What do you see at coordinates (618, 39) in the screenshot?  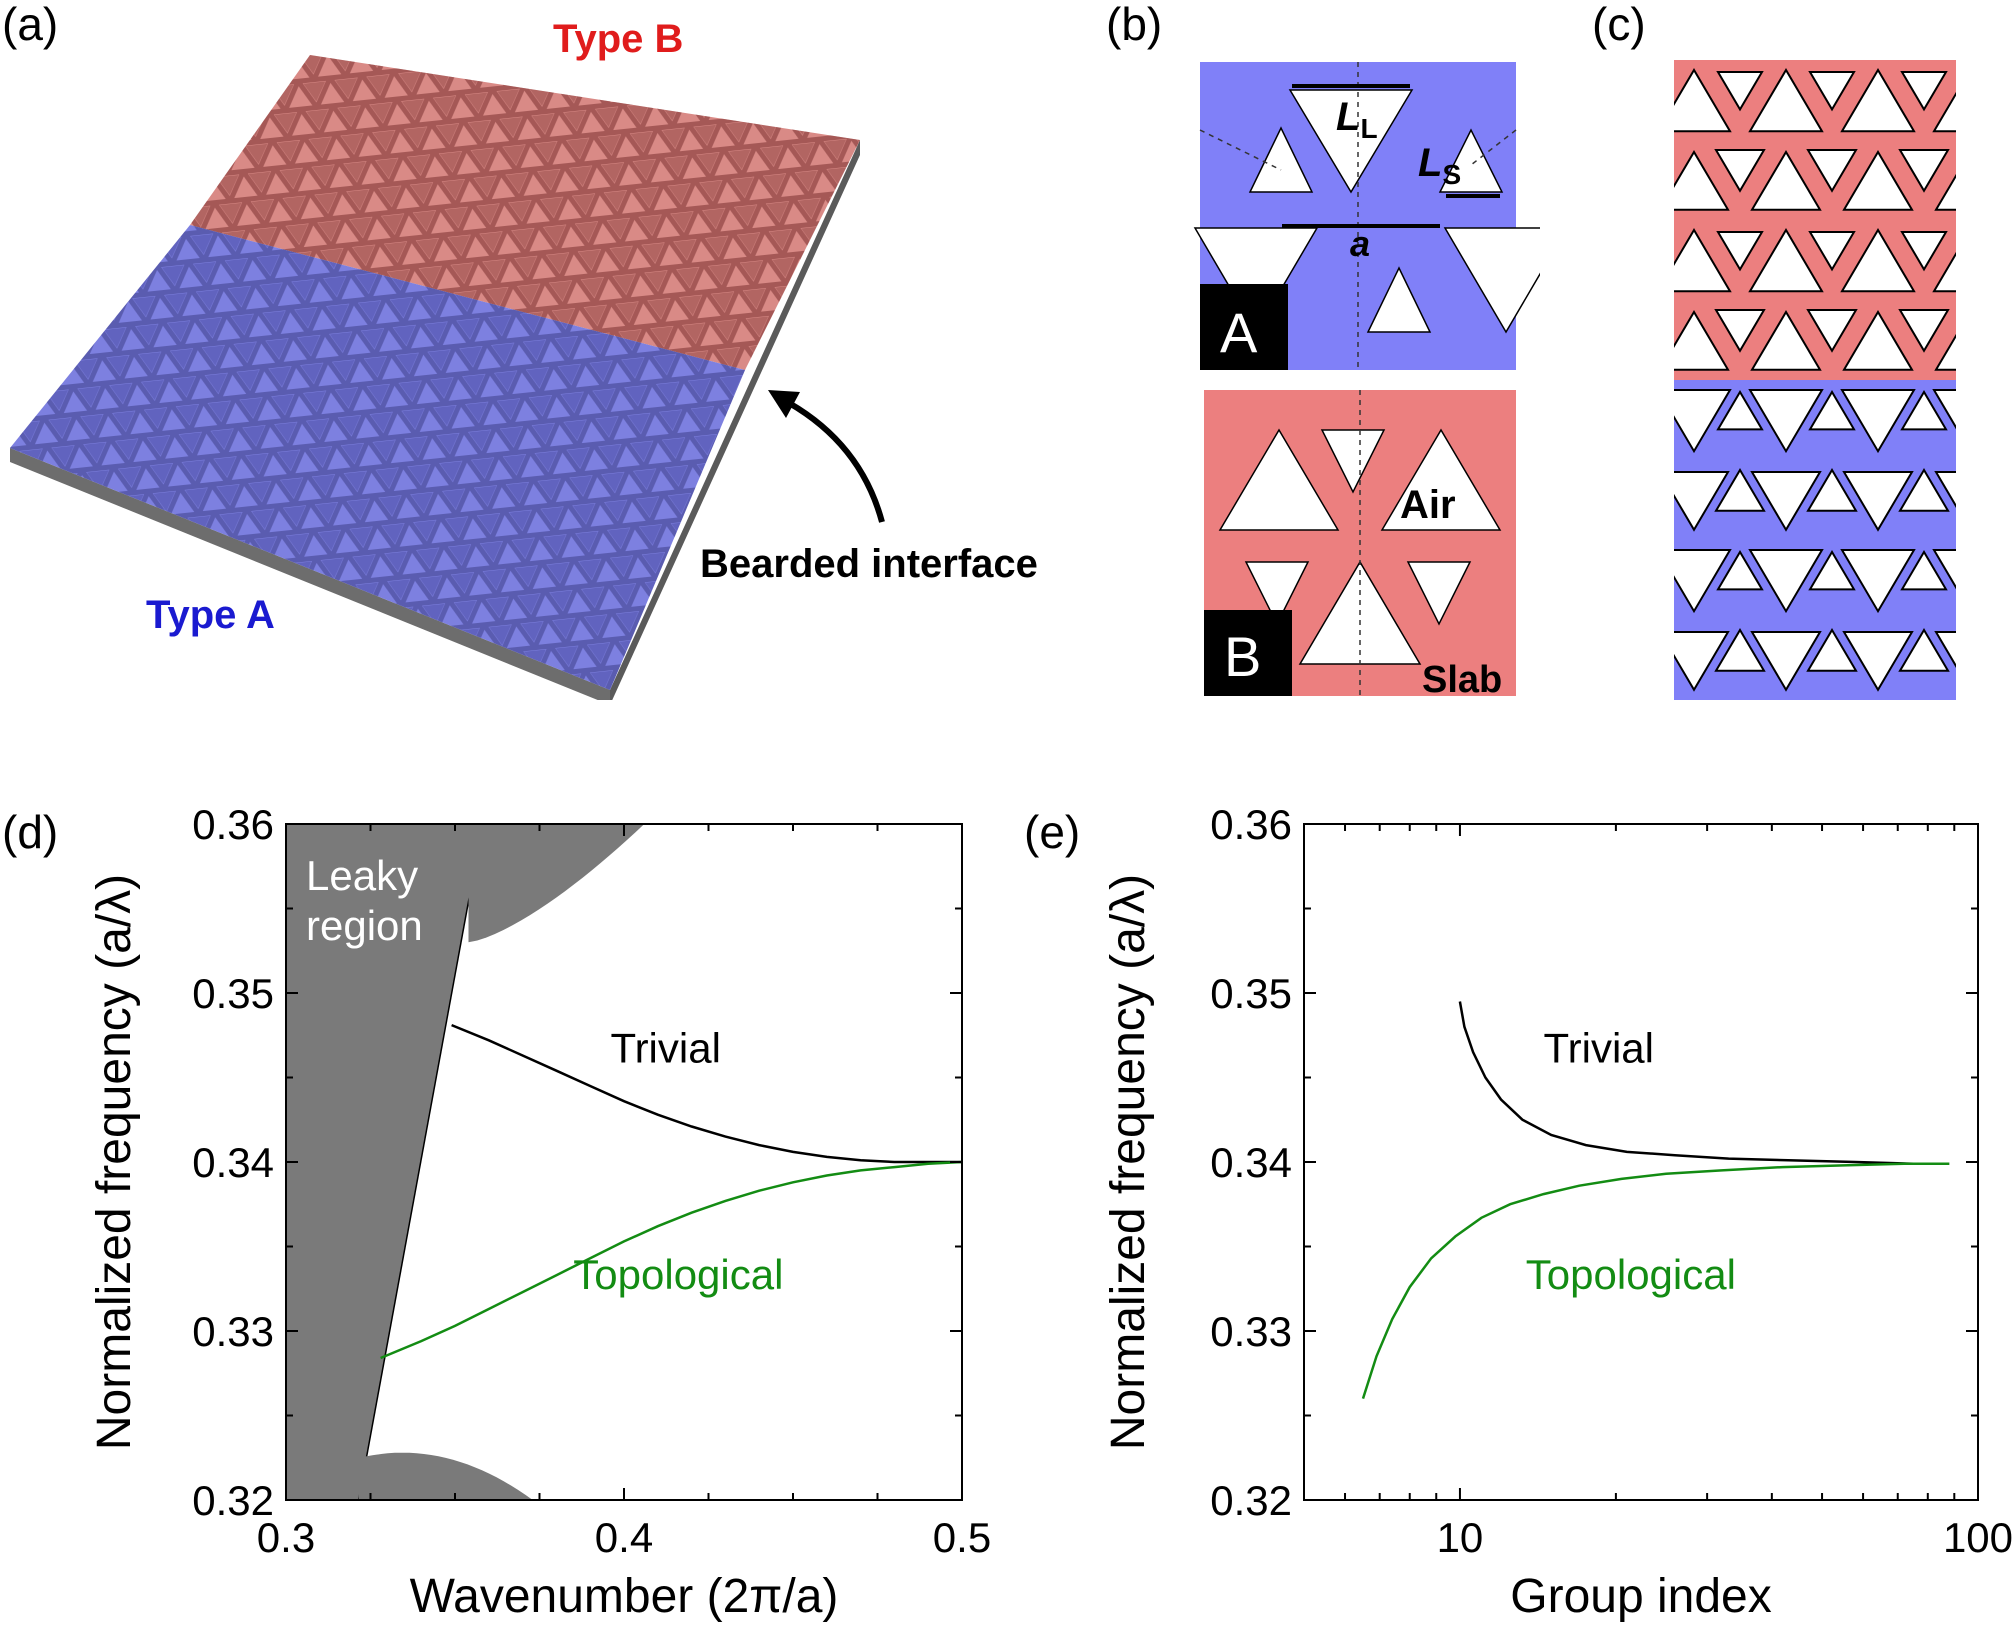 I see `type-b-label: Type B` at bounding box center [618, 39].